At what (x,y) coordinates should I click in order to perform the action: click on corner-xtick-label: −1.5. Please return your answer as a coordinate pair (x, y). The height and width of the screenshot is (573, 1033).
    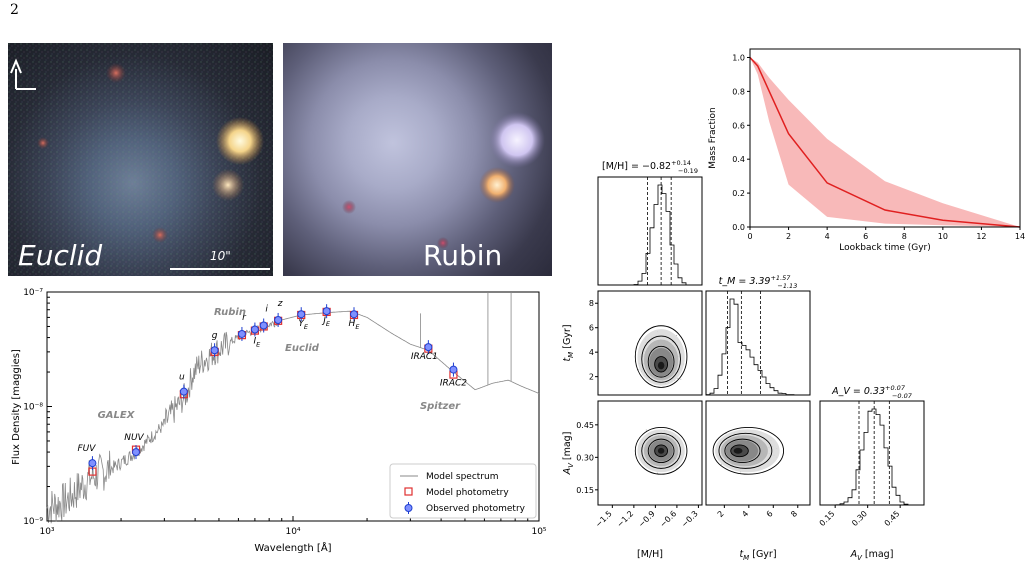
    Looking at the image, I should click on (604, 519).